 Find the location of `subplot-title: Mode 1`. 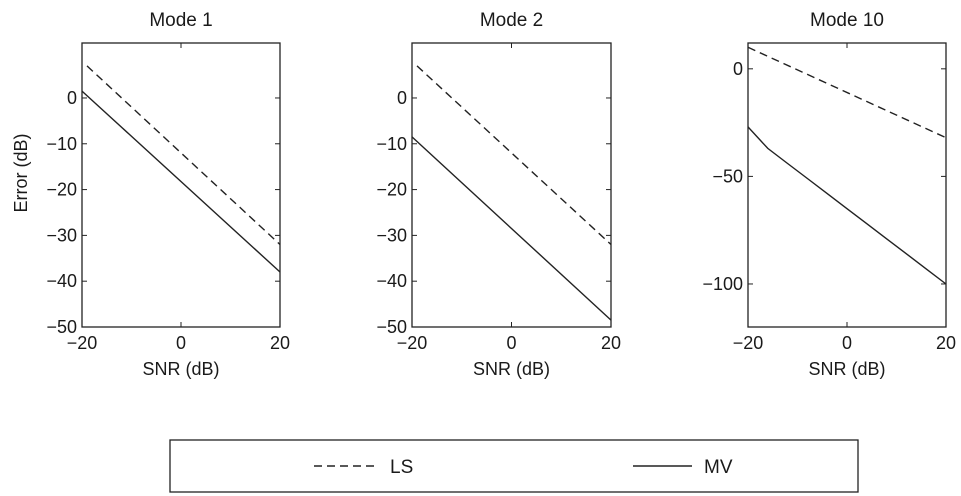

subplot-title: Mode 1 is located at coordinates (180, 20).